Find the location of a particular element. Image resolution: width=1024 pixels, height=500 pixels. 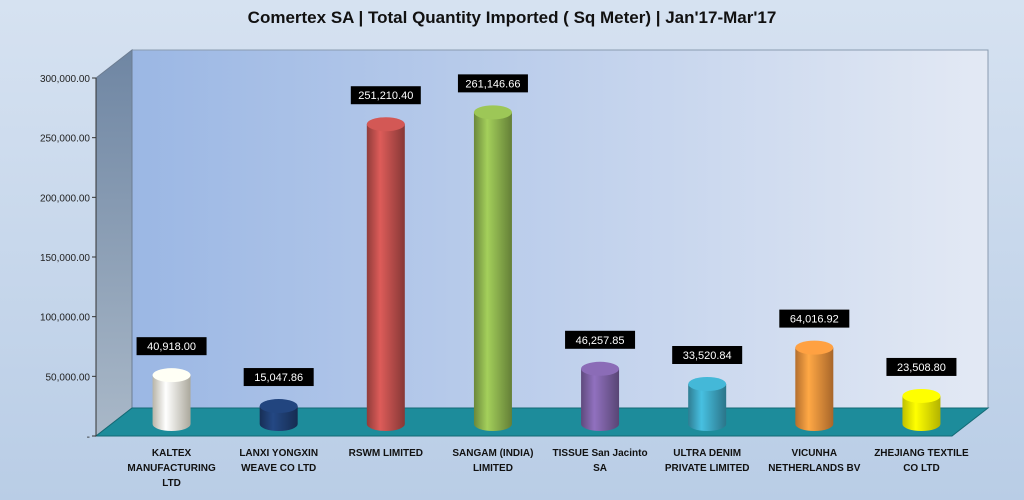

data-label: 40,918.00 is located at coordinates (171, 347).